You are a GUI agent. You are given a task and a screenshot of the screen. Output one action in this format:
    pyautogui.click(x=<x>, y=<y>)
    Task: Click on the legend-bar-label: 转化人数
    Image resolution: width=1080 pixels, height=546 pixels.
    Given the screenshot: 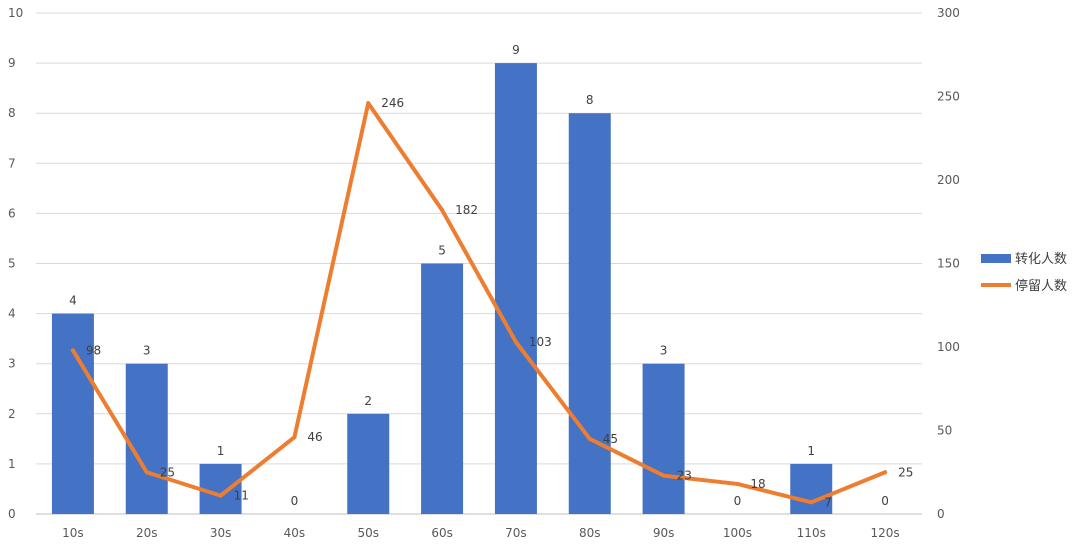 What is the action you would take?
    pyautogui.click(x=1041, y=259)
    